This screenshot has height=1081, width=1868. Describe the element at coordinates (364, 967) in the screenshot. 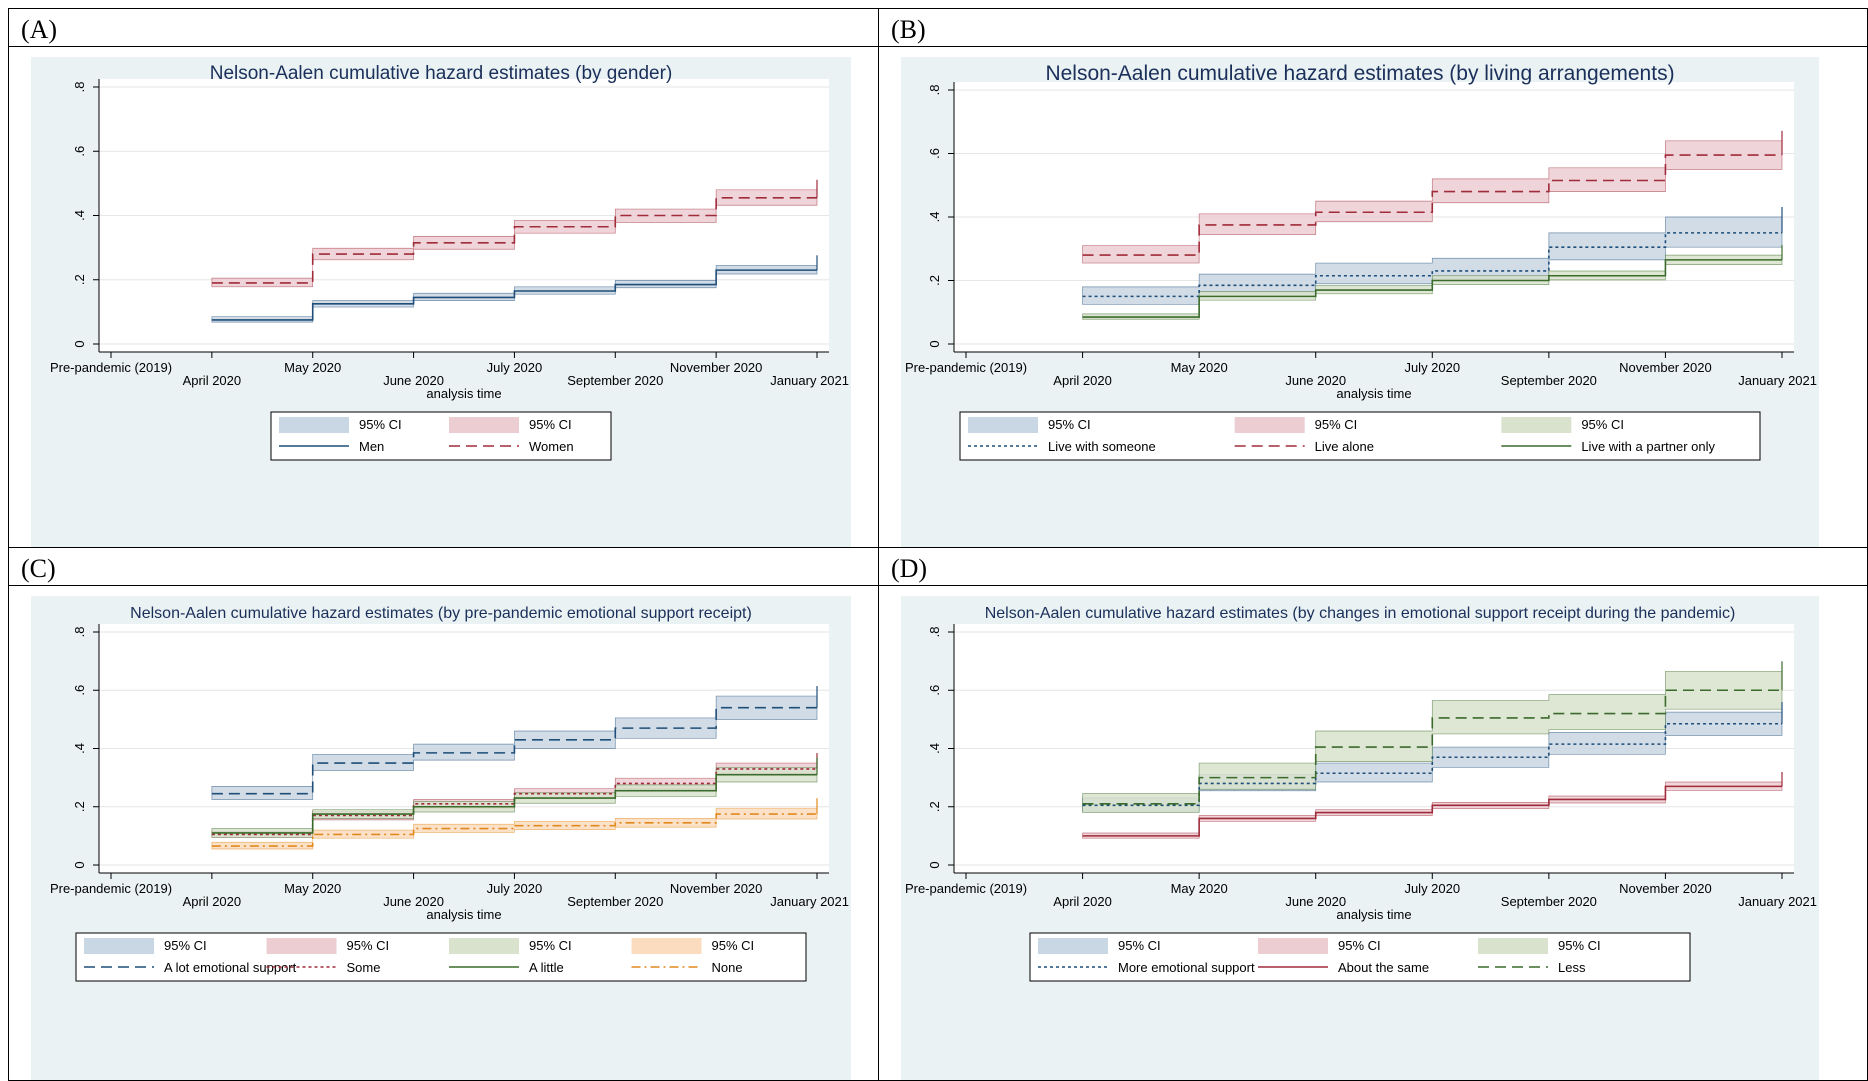

I see `legend-label: Some` at that location.